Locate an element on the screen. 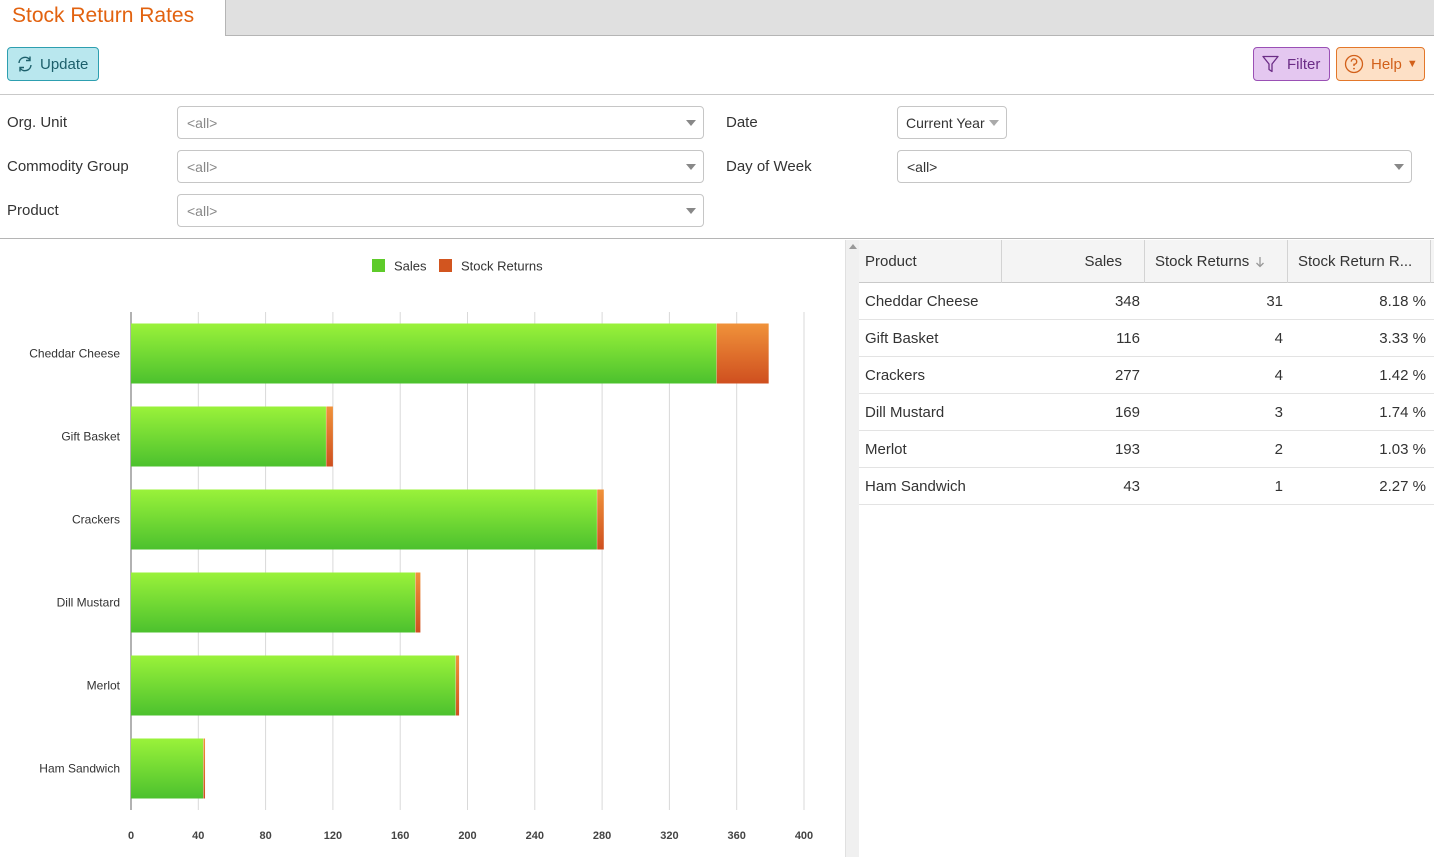 The height and width of the screenshot is (857, 1434). column-header-stock-returns: Stock Returns is located at coordinates (1216, 261).